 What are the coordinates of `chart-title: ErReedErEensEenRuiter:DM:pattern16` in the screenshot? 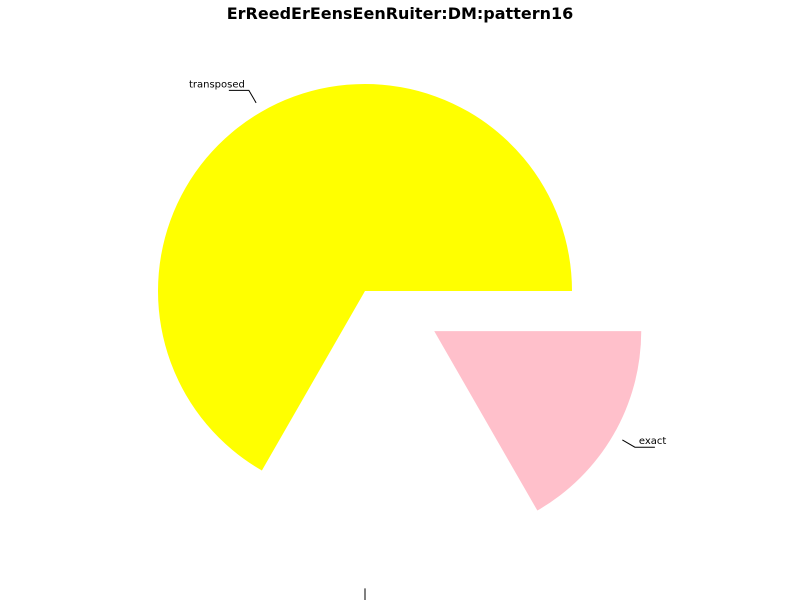 It's located at (400, 13).